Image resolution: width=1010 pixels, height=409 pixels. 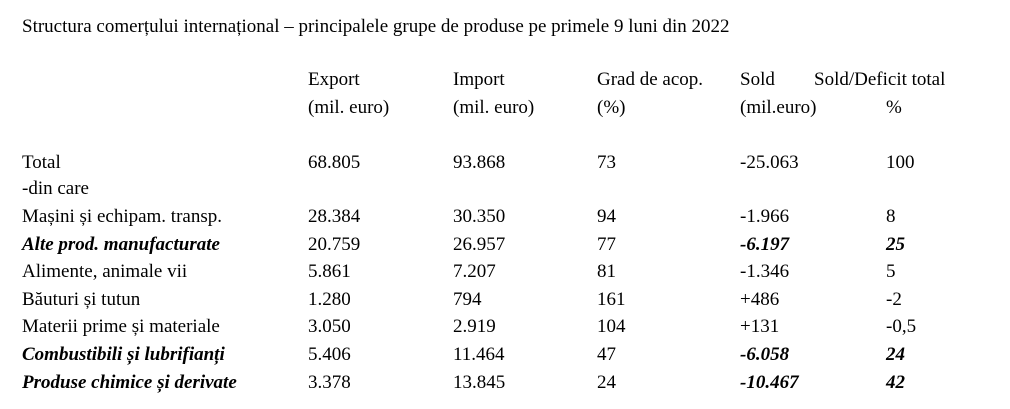 What do you see at coordinates (769, 162) in the screenshot?
I see `cell: -25.063` at bounding box center [769, 162].